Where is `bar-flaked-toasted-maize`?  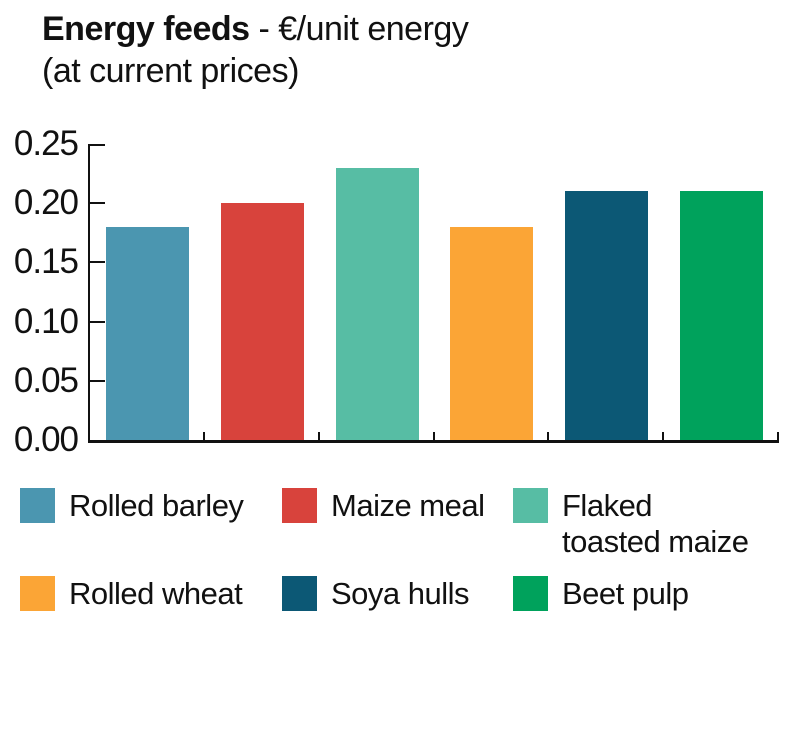
bar-flaked-toasted-maize is located at coordinates (377, 304).